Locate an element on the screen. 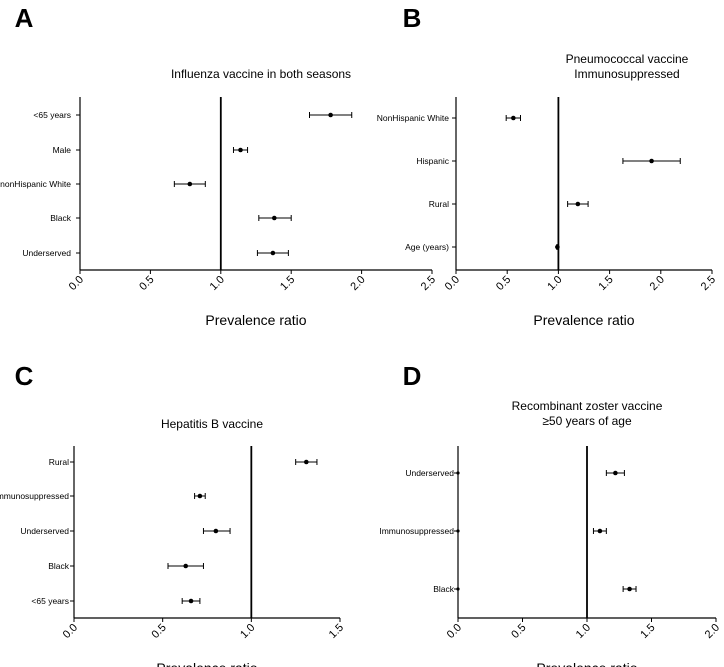 This screenshot has height=667, width=724. panel-title: Influenza vaccine in both seasons is located at coordinates (261, 74).